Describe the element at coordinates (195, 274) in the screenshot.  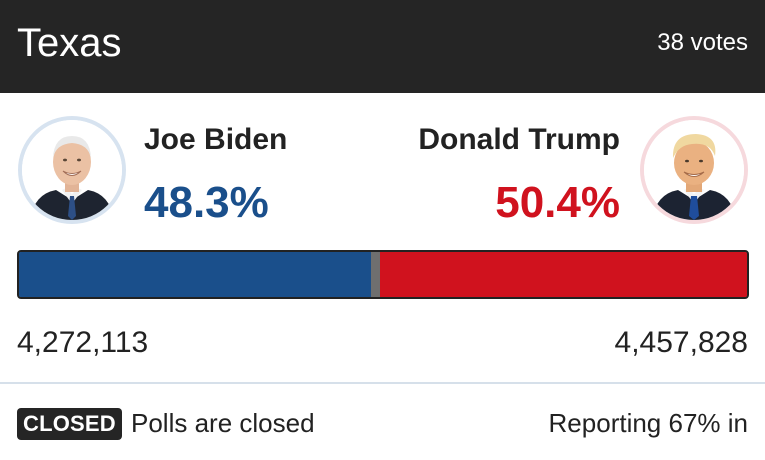
I see `dem-vote-share` at that location.